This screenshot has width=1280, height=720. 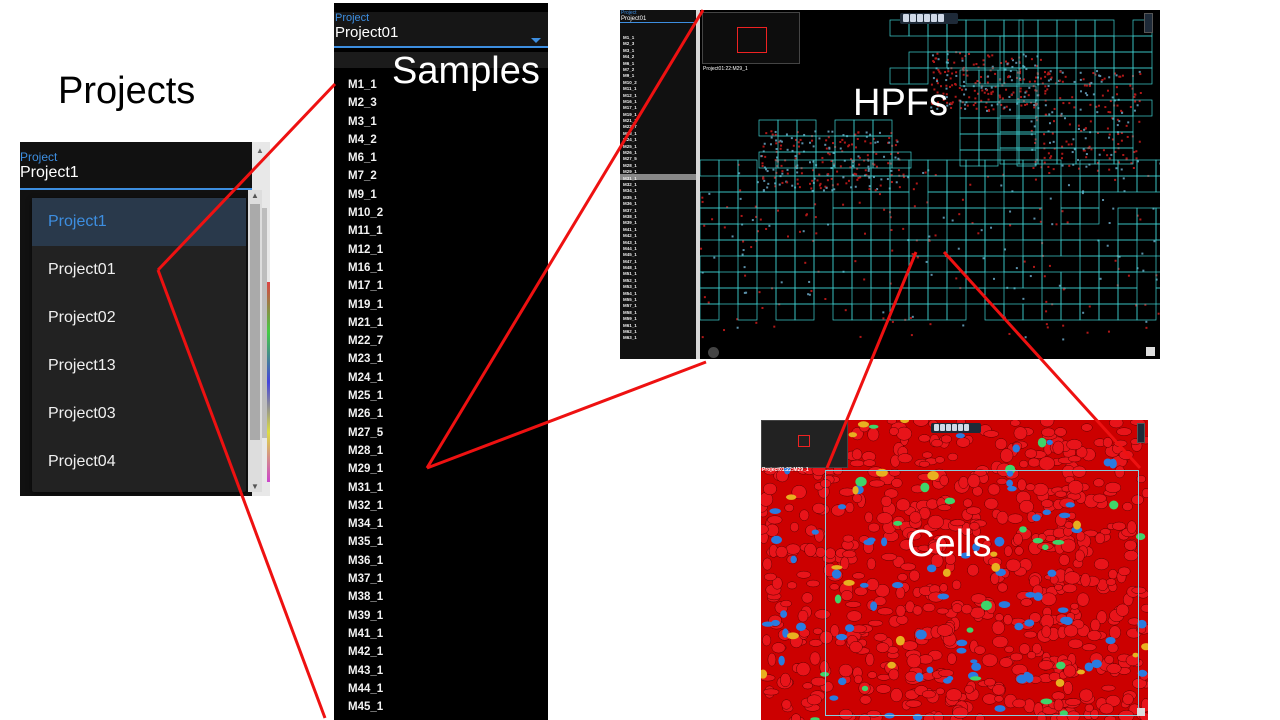 I want to click on sample-list-item: M43_1, so click(x=366, y=670).